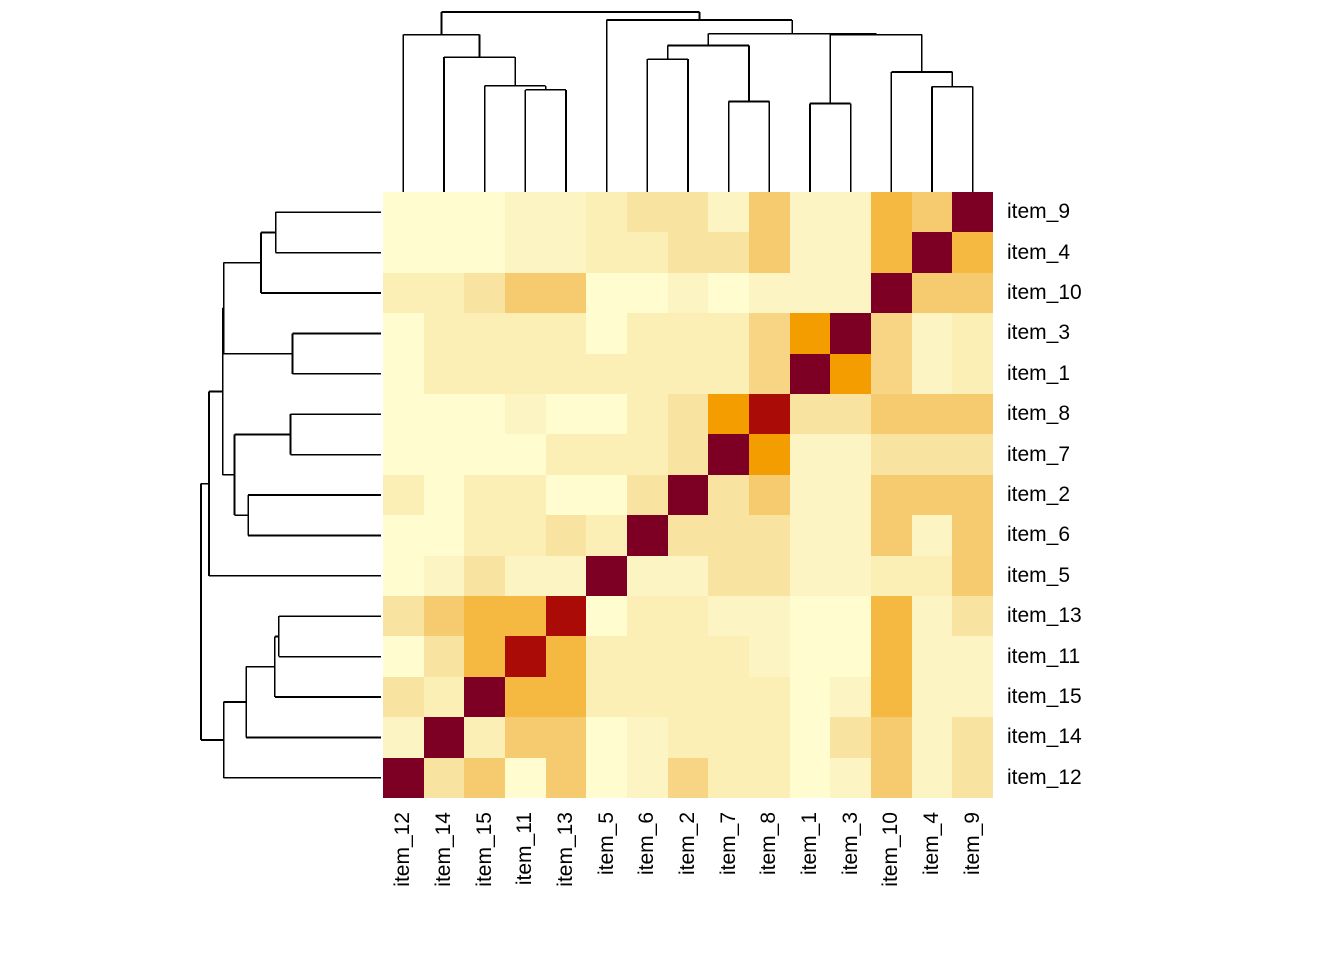  What do you see at coordinates (850, 844) in the screenshot?
I see `col-label: item_3` at bounding box center [850, 844].